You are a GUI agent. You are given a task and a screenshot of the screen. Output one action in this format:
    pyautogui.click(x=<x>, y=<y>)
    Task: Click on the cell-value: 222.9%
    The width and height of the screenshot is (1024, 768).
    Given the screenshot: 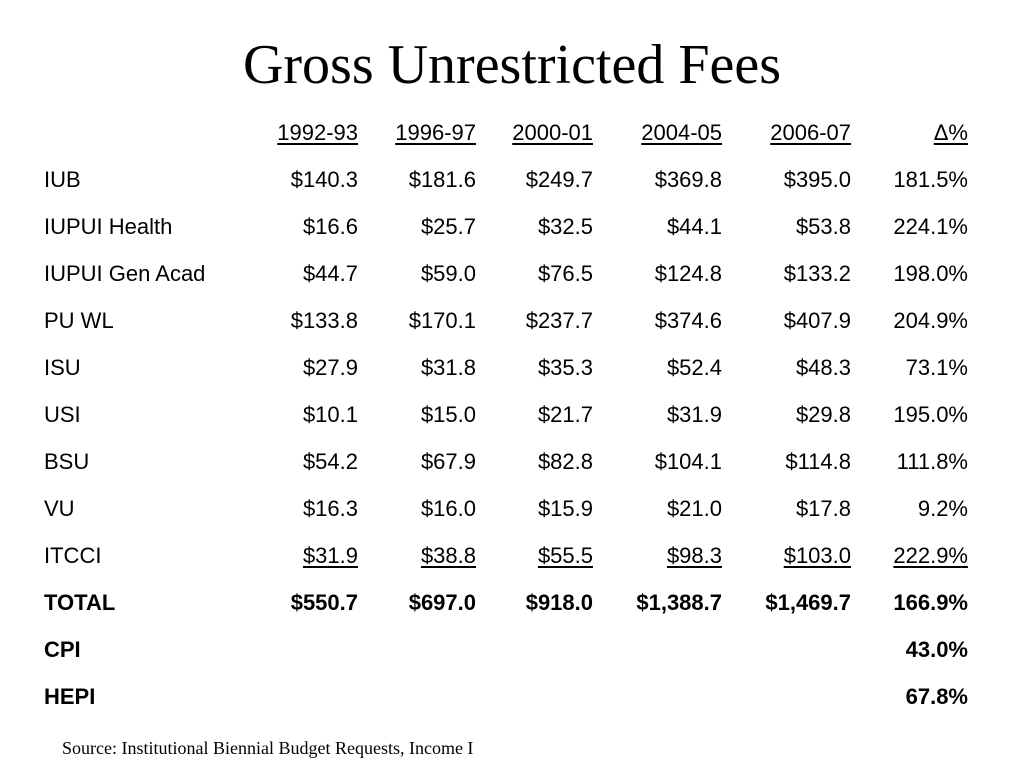 What is the action you would take?
    pyautogui.click(x=930, y=555)
    